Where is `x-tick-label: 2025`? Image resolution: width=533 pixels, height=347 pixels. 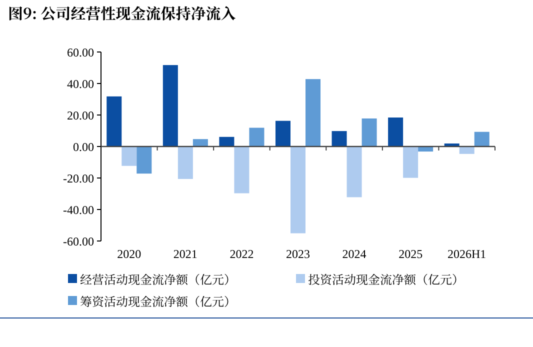
x-tick-label: 2025 is located at coordinates (410, 254).